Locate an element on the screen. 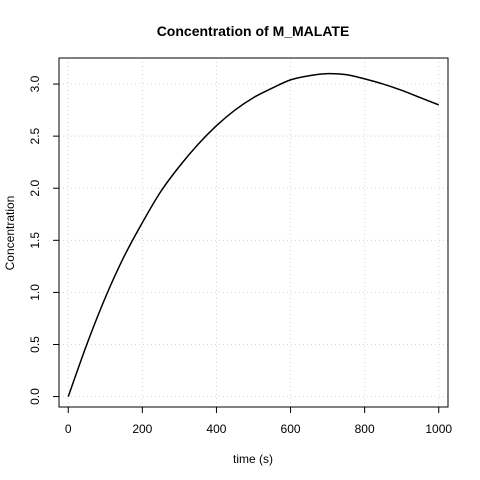 Image resolution: width=480 pixels, height=480 pixels. y-tick-label: 0.0 is located at coordinates (35, 396).